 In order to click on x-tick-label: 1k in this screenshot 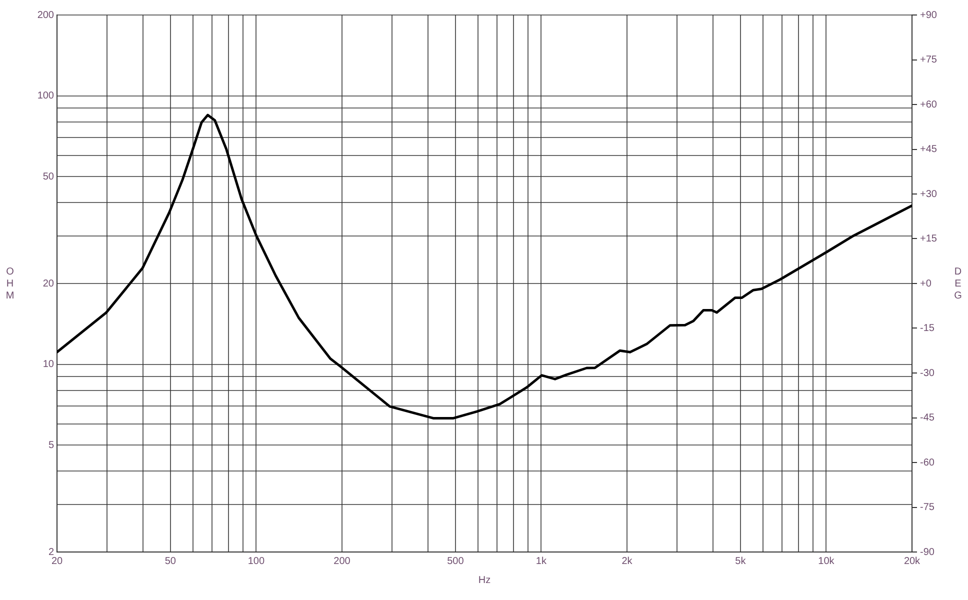, I will do `click(542, 561)`.